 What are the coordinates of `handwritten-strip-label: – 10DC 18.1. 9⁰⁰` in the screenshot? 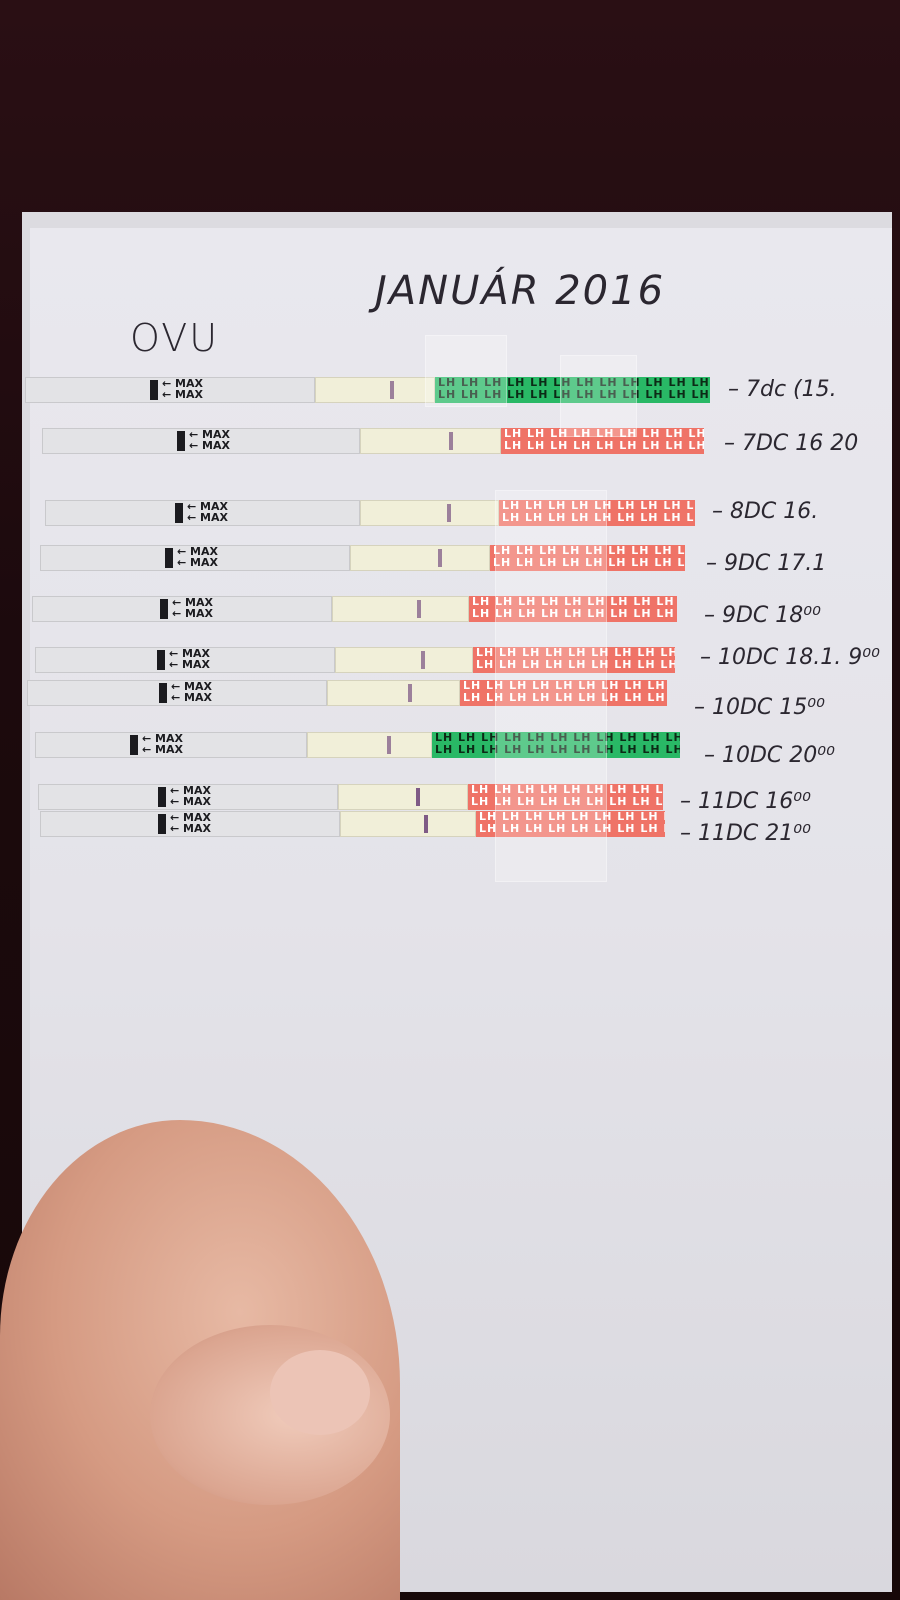 It's located at (790, 657).